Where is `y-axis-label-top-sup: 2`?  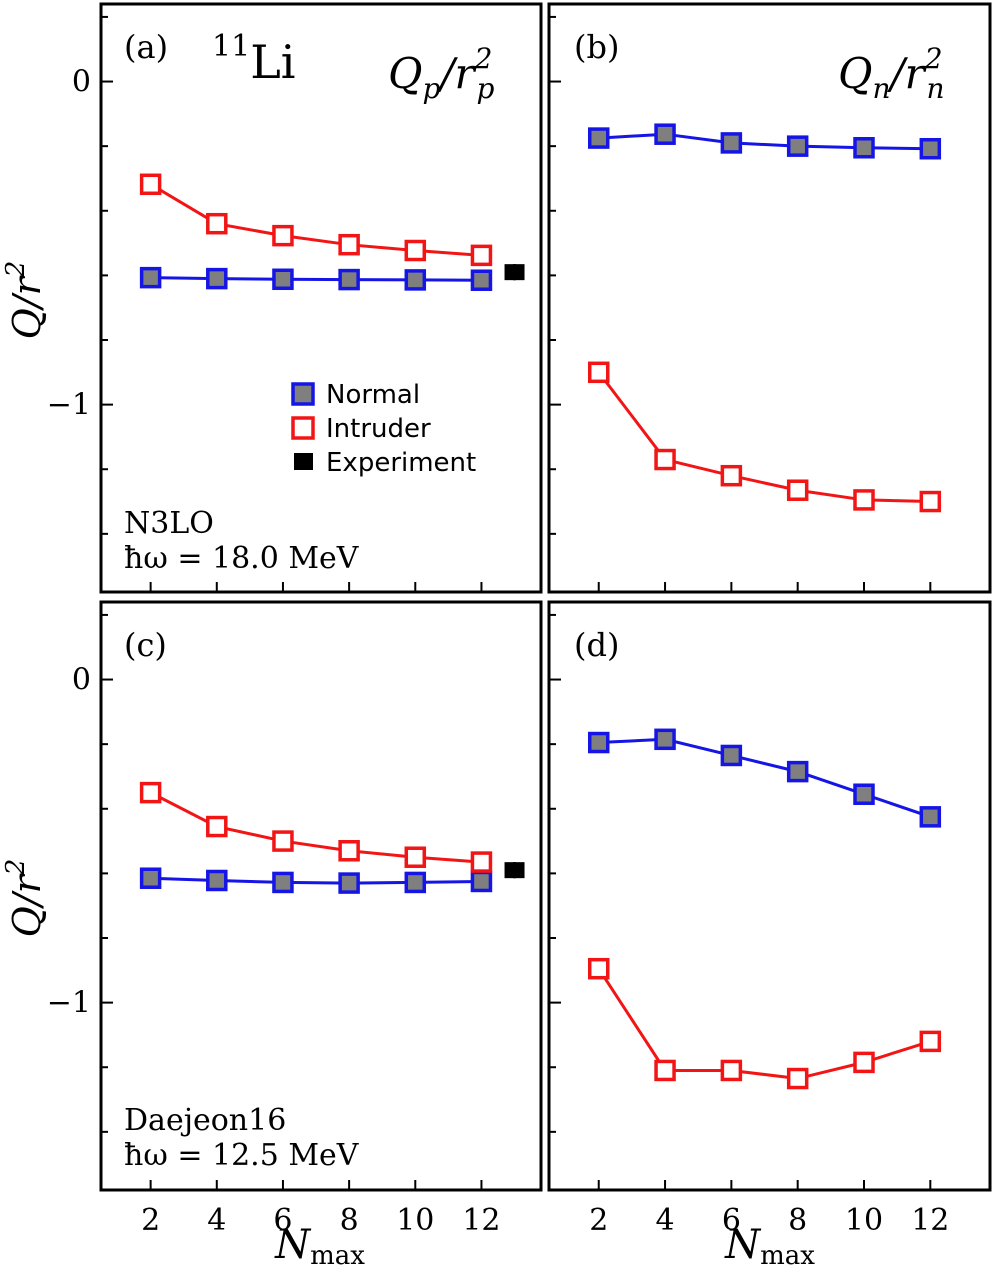 y-axis-label-top-sup: 2 is located at coordinates (16, 270).